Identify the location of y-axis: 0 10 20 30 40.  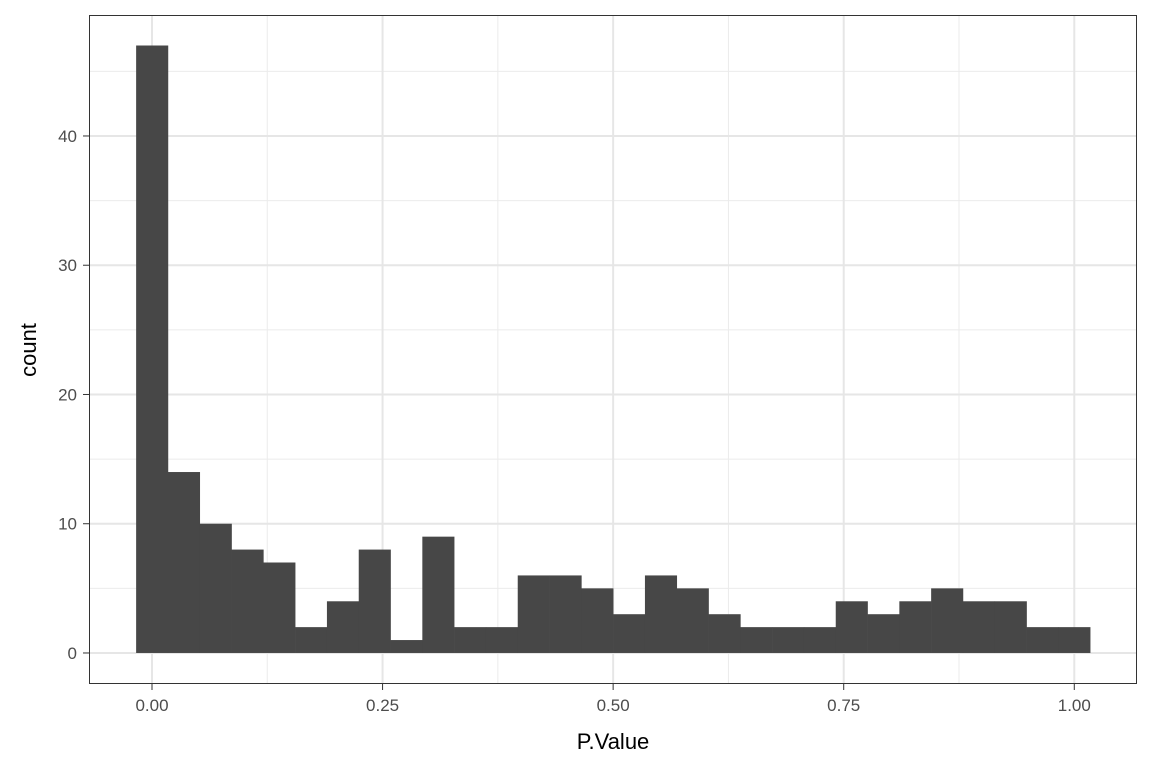
(73, 395).